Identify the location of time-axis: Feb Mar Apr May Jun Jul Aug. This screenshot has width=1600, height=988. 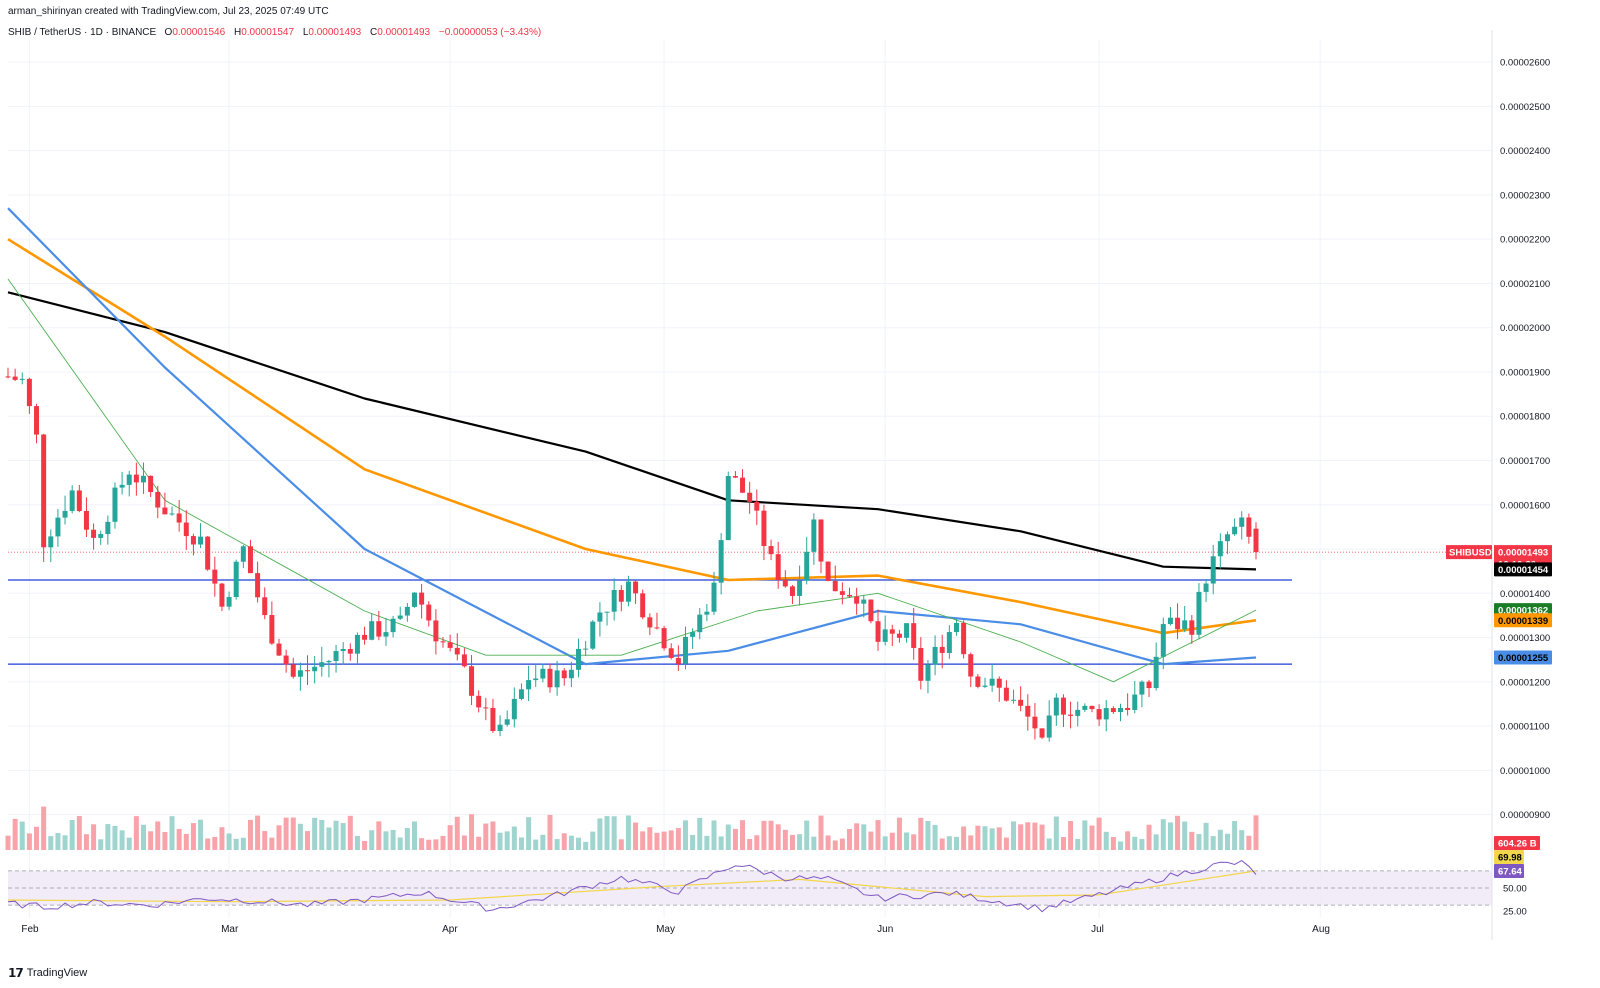
(675, 929).